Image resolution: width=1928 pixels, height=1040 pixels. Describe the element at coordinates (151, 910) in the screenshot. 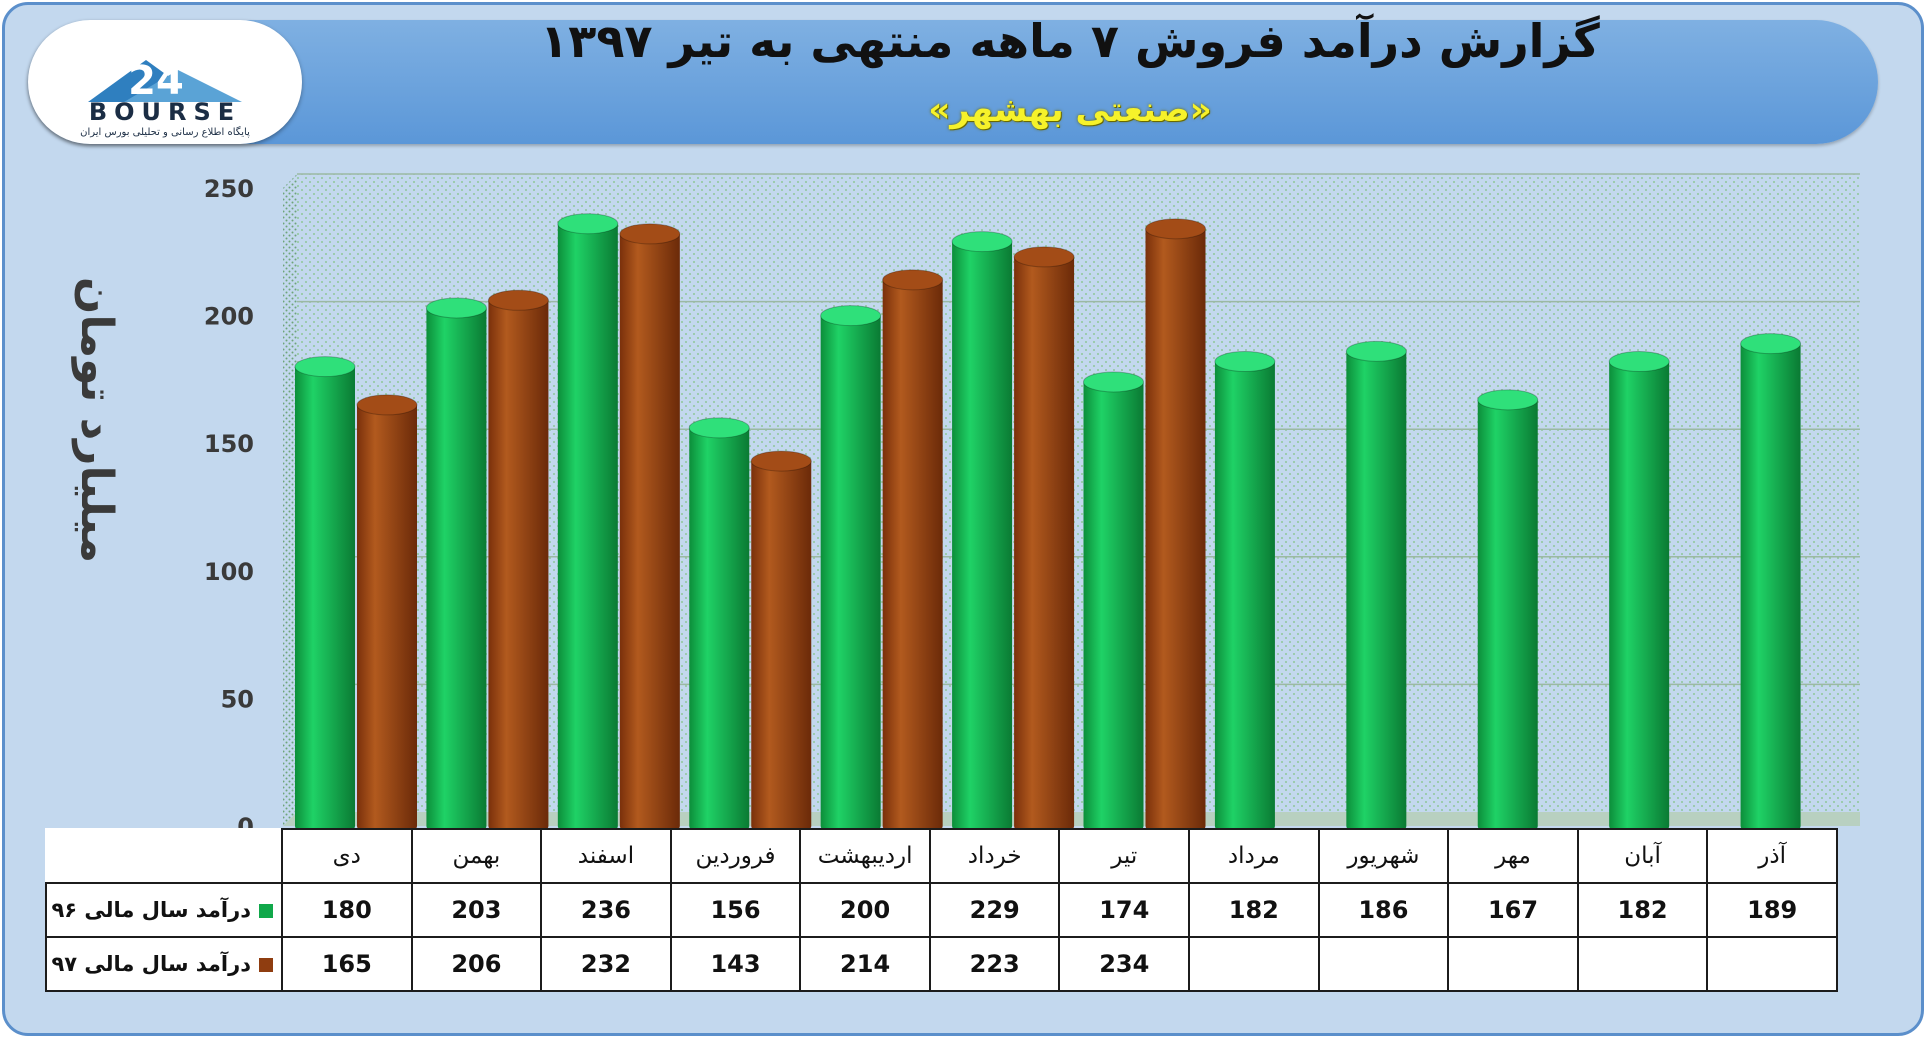

I see `series-96-name: درآمد سال مالی ۹۶` at that location.